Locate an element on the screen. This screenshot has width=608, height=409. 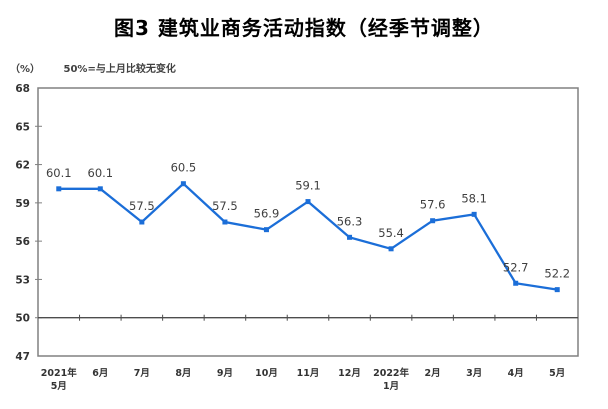
y-axis-tick-label: 59 is located at coordinates (22, 204).